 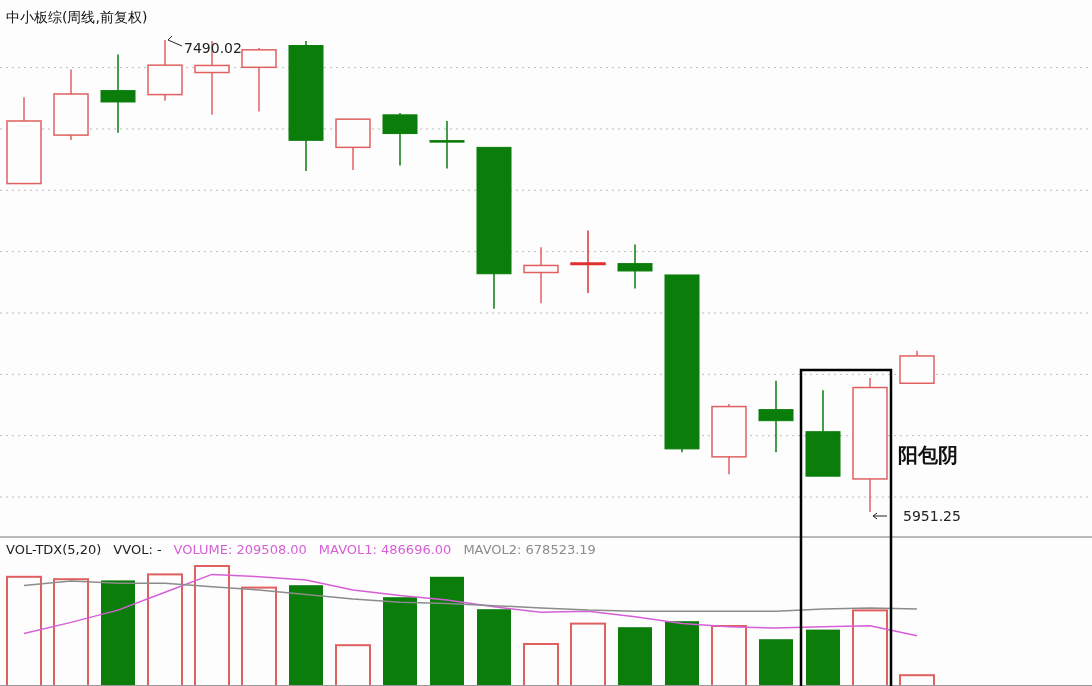 I want to click on series-label: MAVOL1: 486696.00, so click(x=385, y=549).